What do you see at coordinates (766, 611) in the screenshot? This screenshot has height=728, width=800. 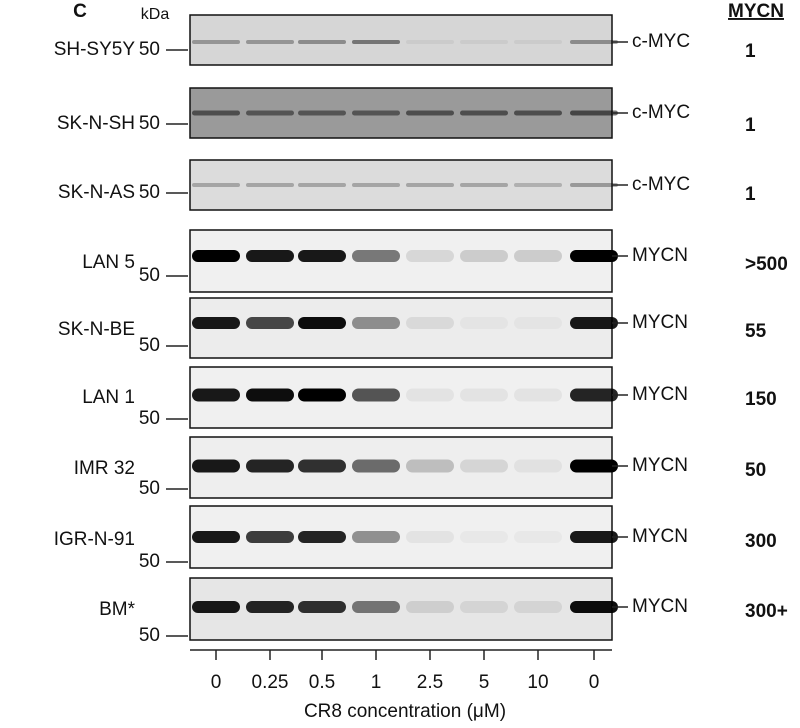 I see `mycn-level: 300+` at bounding box center [766, 611].